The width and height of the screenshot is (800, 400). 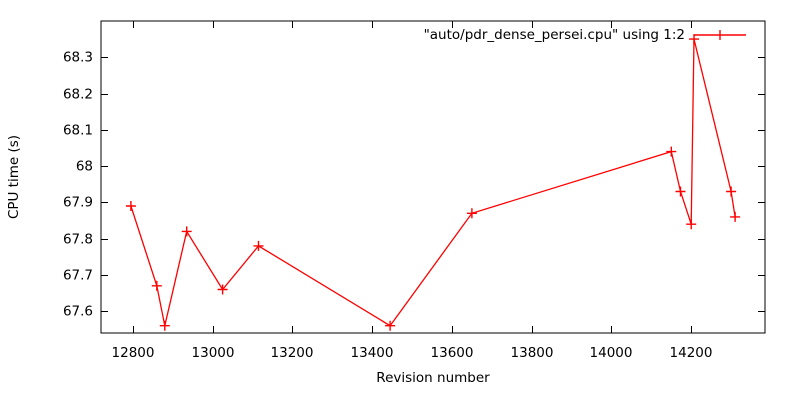 What do you see at coordinates (554, 35) in the screenshot?
I see `legend-label: "auto/pdr_dense_persei.cpu" using 1:2` at bounding box center [554, 35].